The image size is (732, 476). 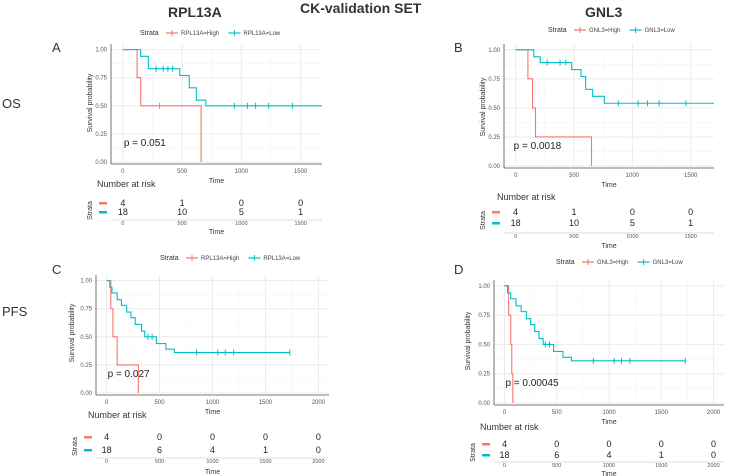 I want to click on y-tick-label-d: 0.50, so click(x=484, y=345).